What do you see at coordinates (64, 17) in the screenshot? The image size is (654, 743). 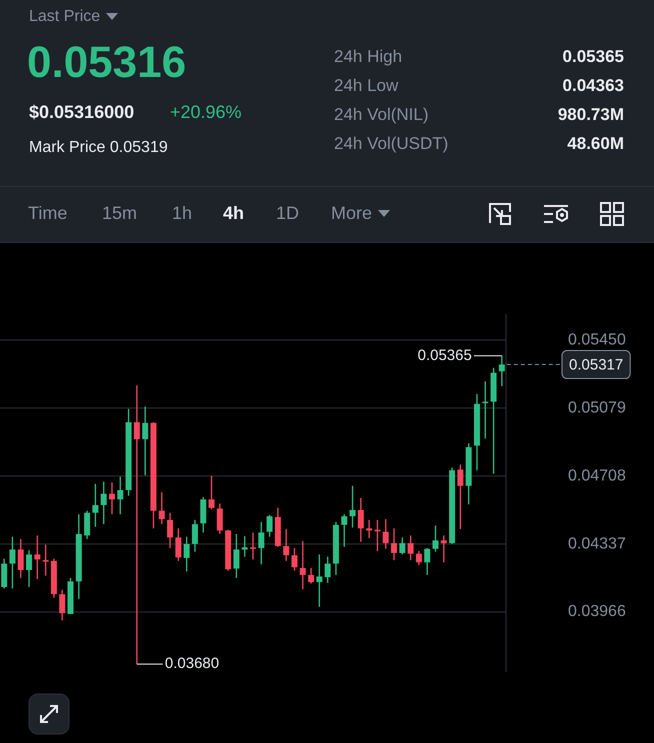 I see `text: Last Price` at bounding box center [64, 17].